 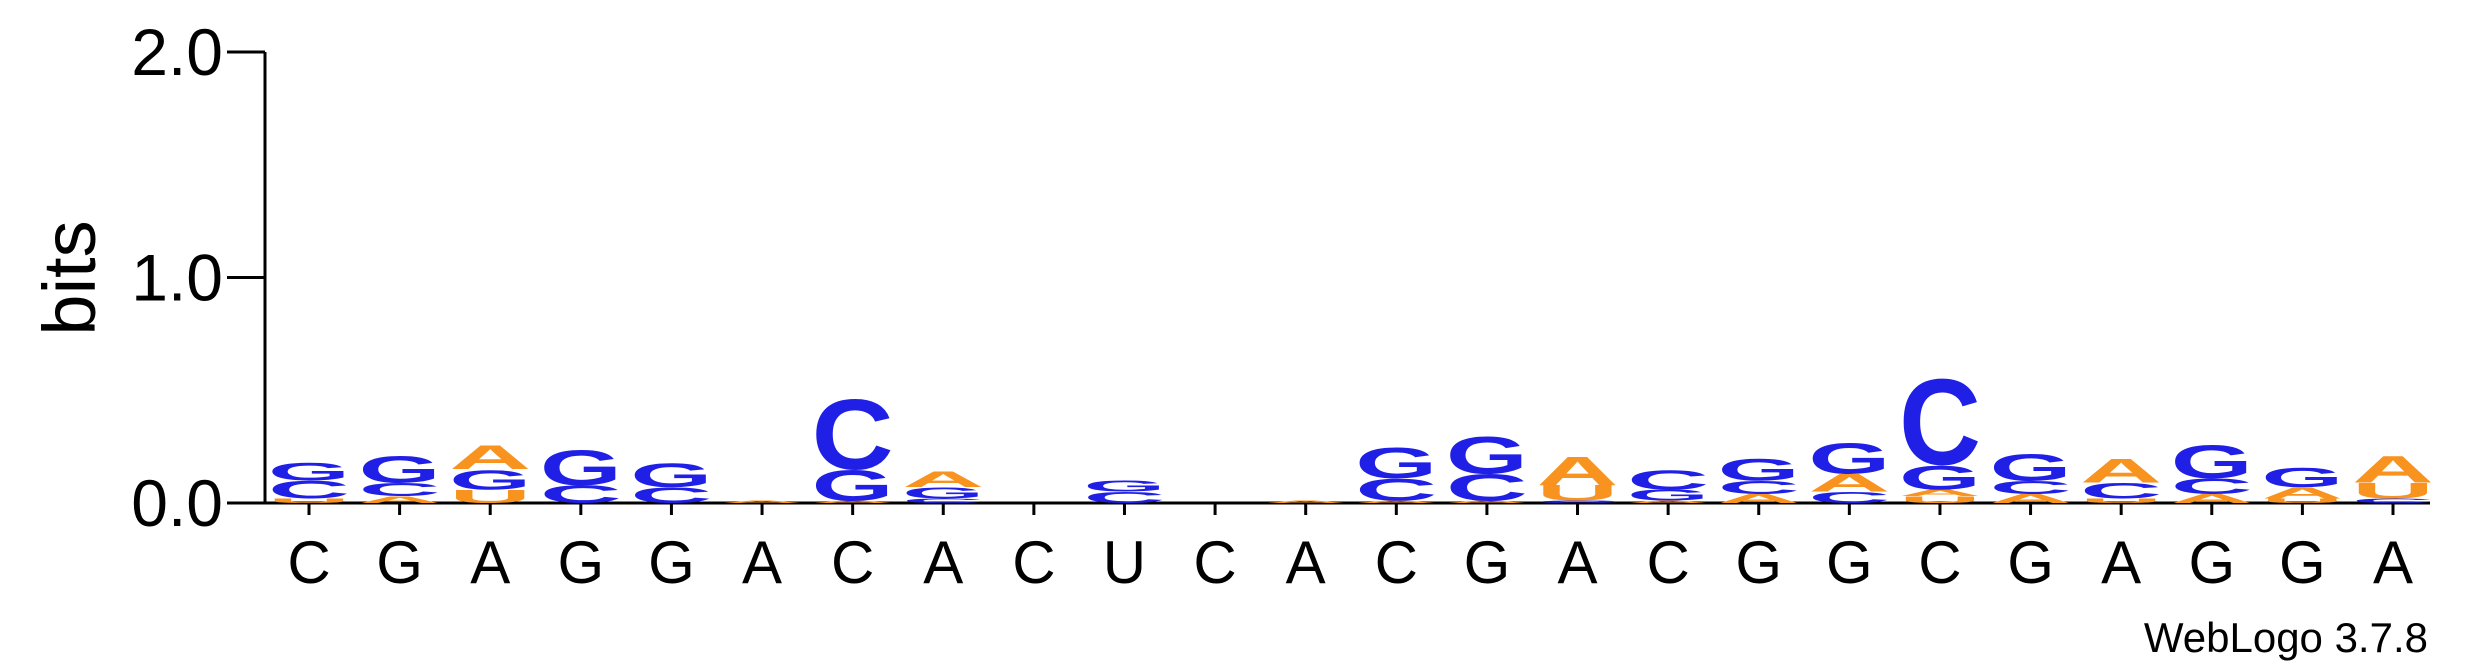 What do you see at coordinates (177, 278) in the screenshot?
I see `y-tick-label: 1.0` at bounding box center [177, 278].